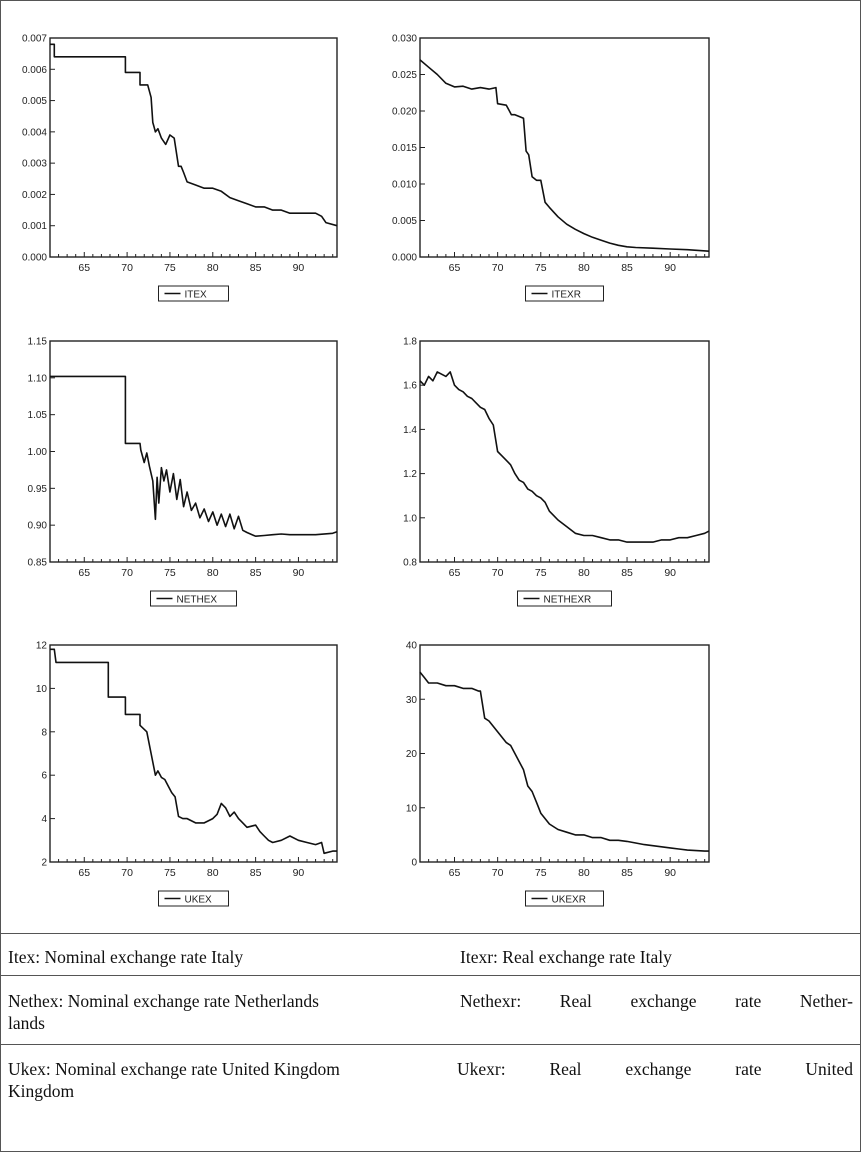  What do you see at coordinates (38, 489) in the screenshot?
I see `y-tick-label: 0.95` at bounding box center [38, 489].